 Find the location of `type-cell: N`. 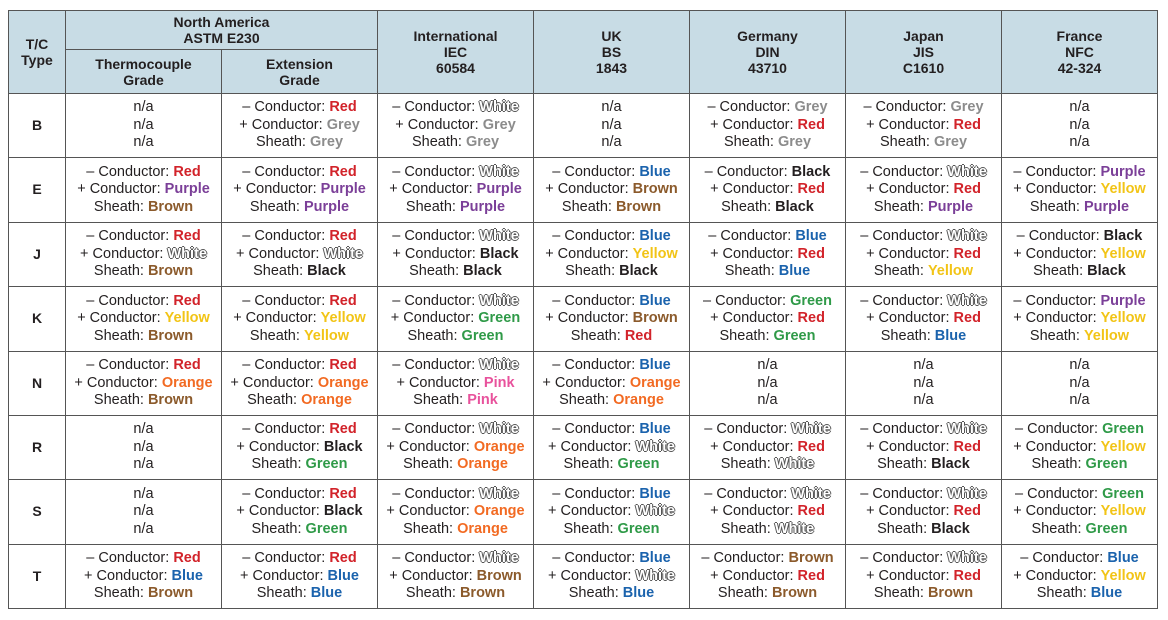

type-cell: N is located at coordinates (37, 383).